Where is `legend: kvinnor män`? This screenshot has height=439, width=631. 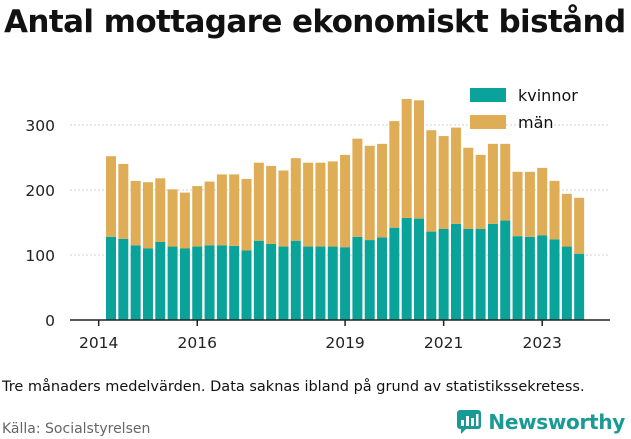 legend: kvinnor män is located at coordinates (524, 109).